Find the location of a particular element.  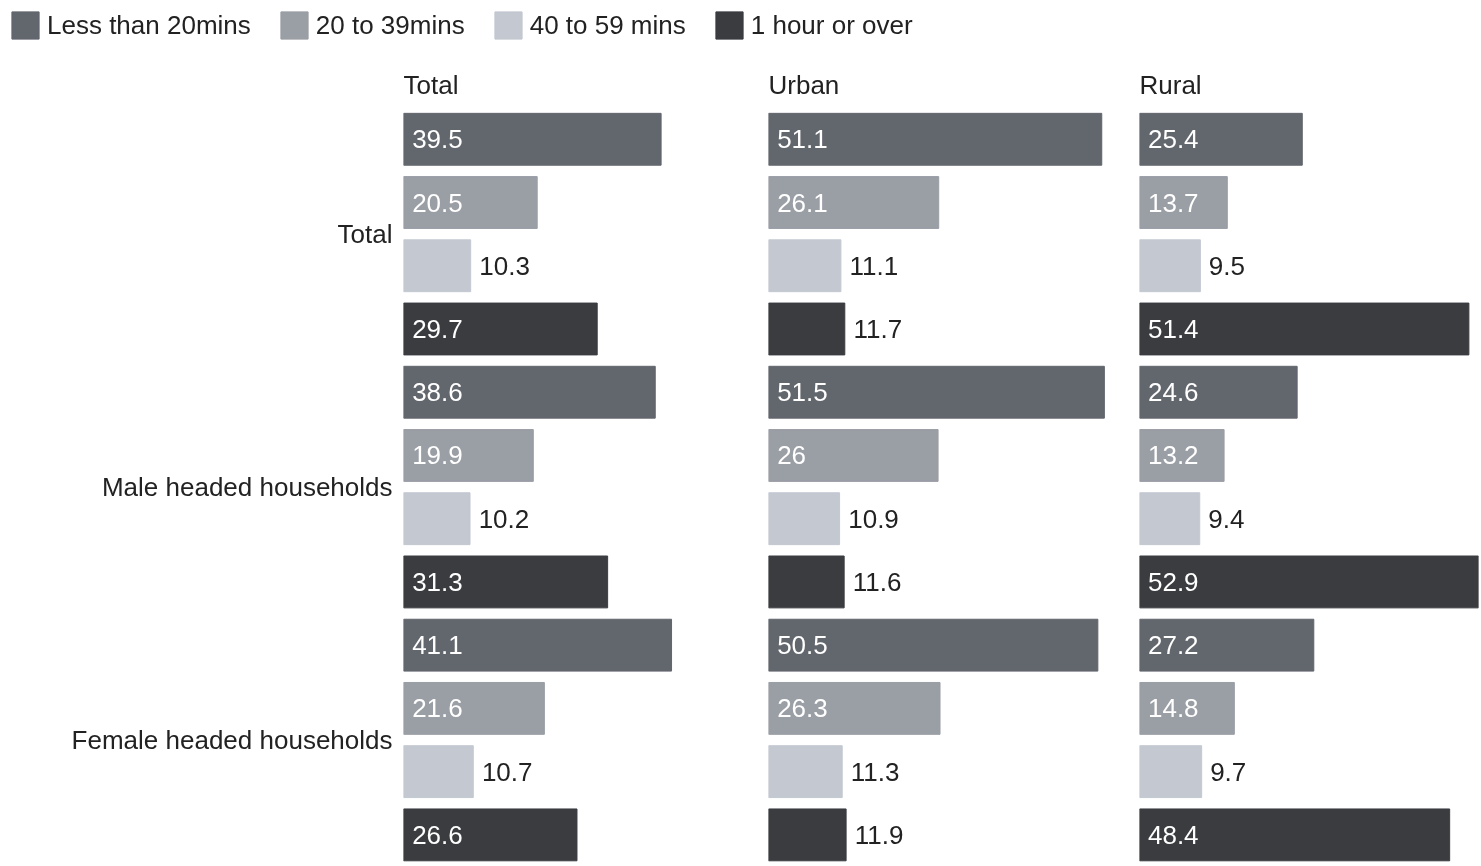

data-label: 21.6 is located at coordinates (437, 708).